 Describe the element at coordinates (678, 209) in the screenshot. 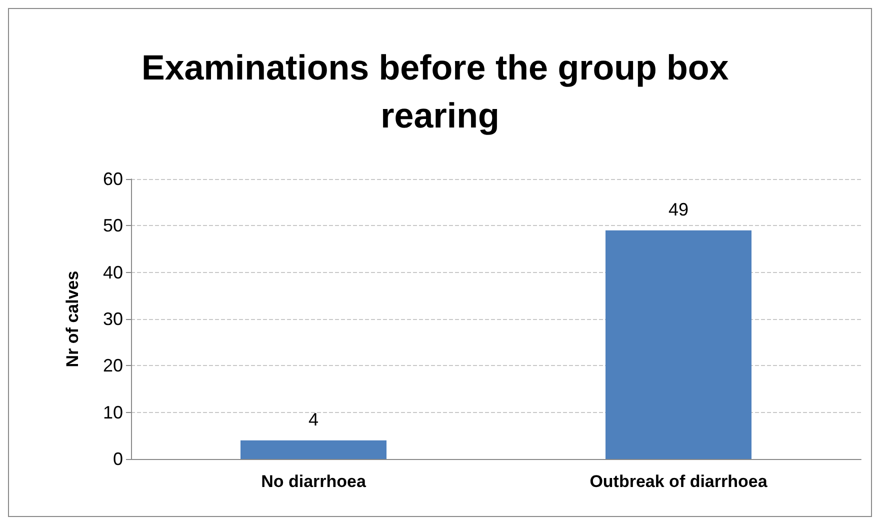

I see `data-label: 49` at that location.